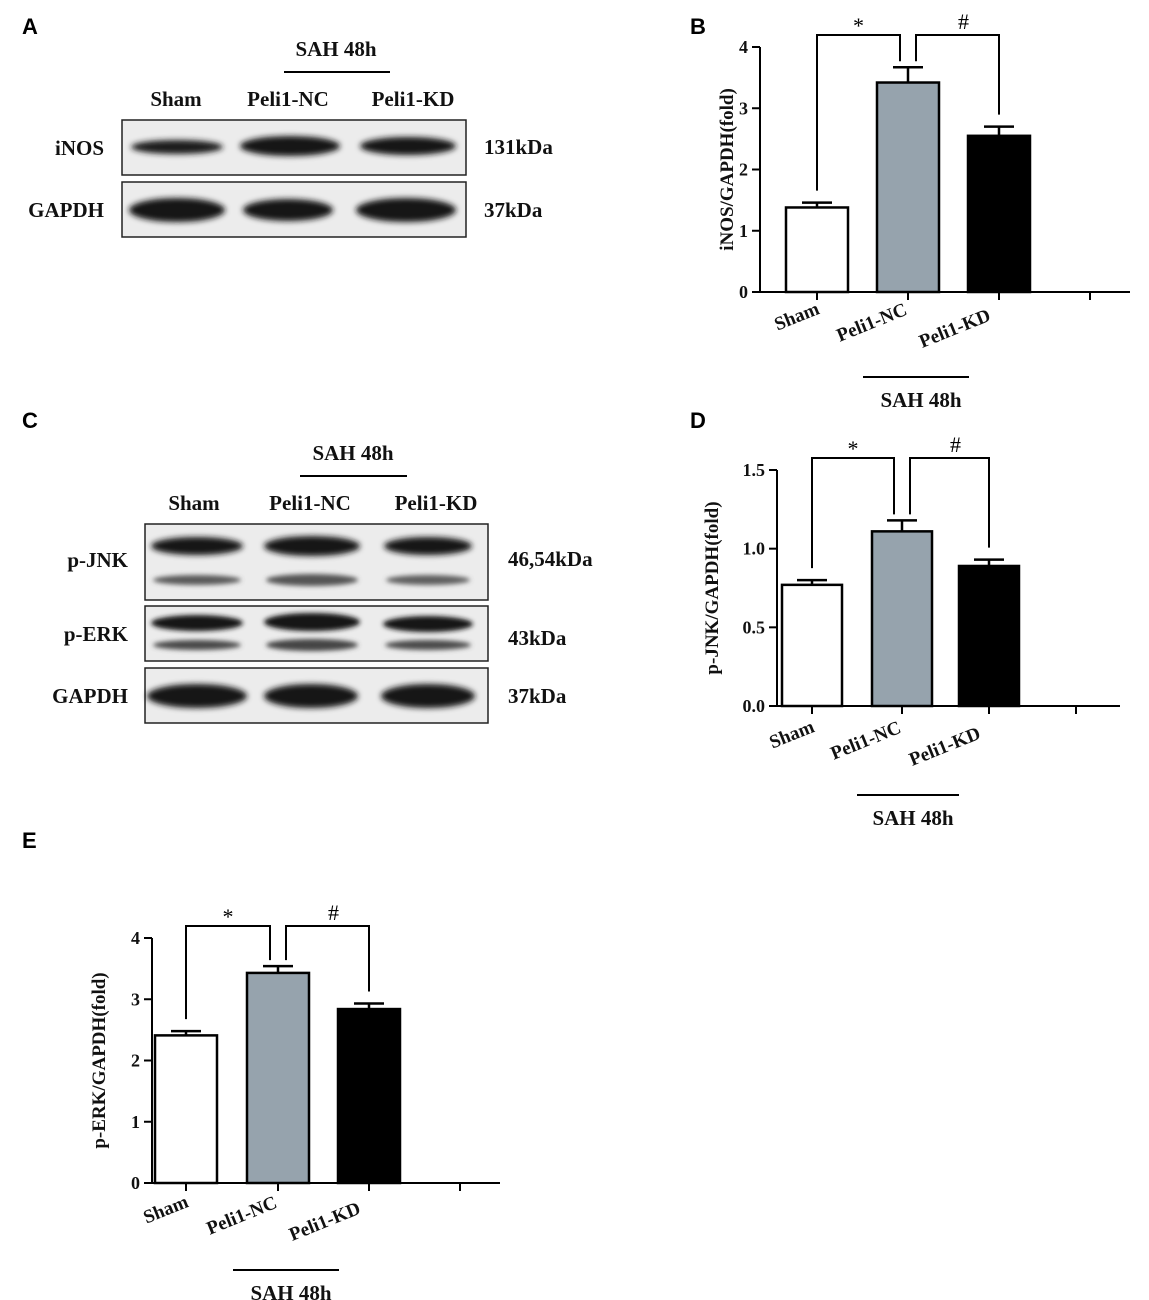 The width and height of the screenshot is (1149, 1300). What do you see at coordinates (66, 210) in the screenshot?
I see `blot-a-row-label-gapdh: GAPDH` at bounding box center [66, 210].